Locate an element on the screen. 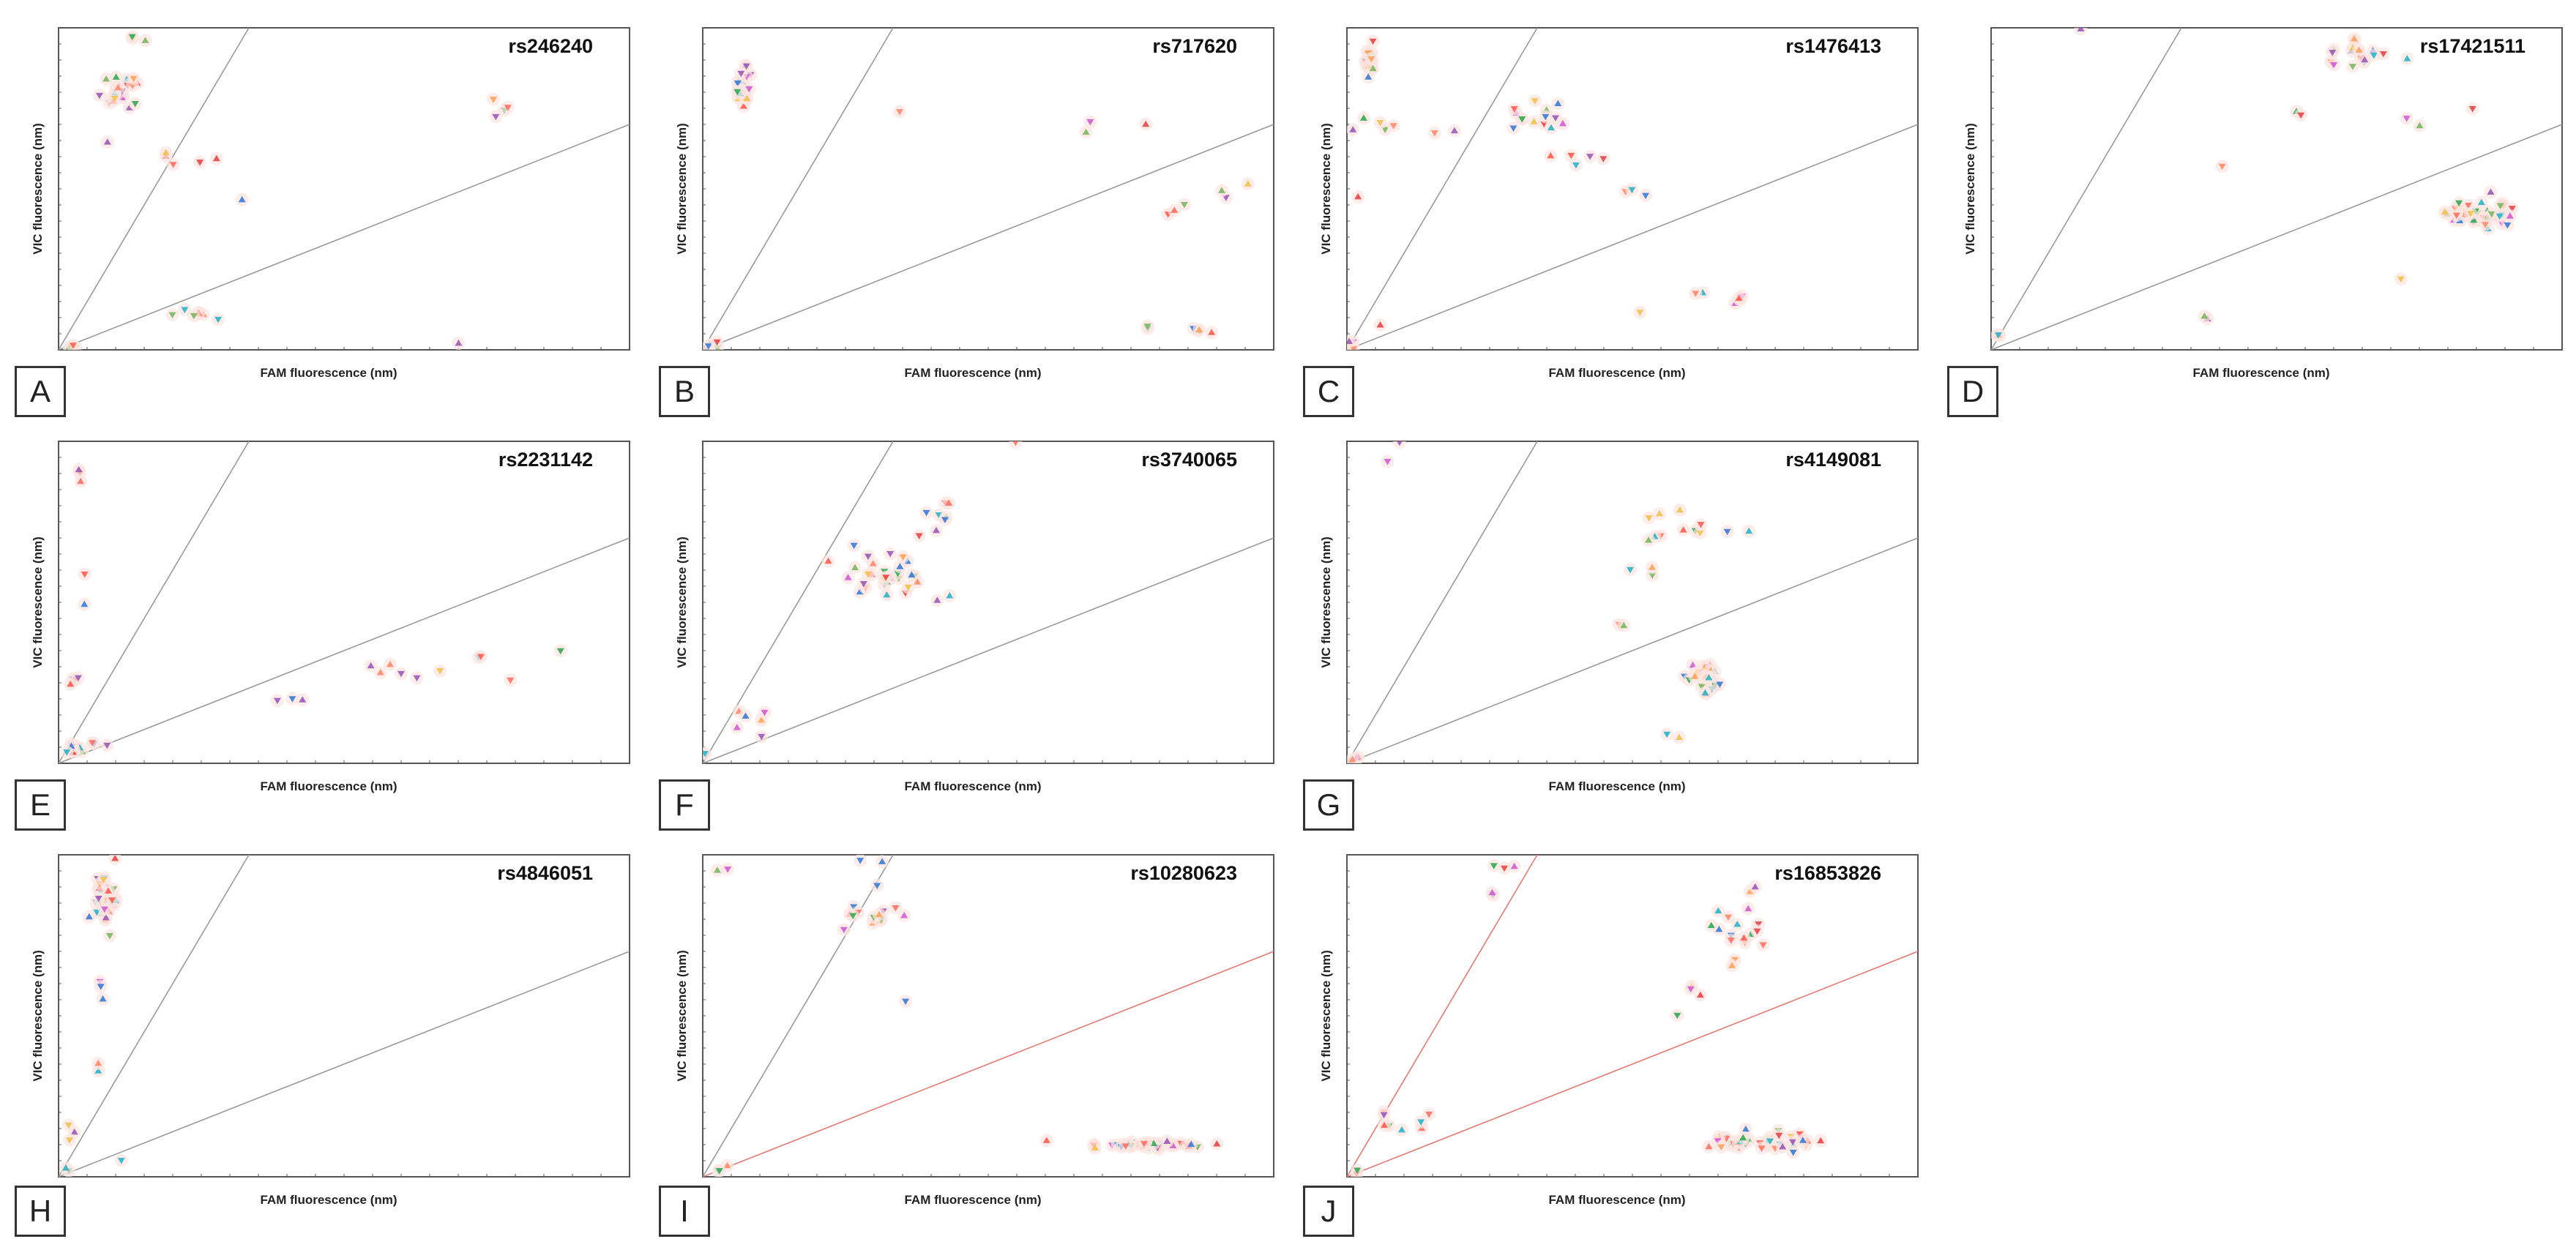 The width and height of the screenshot is (2576, 1239). panel-letter: A is located at coordinates (40, 392).